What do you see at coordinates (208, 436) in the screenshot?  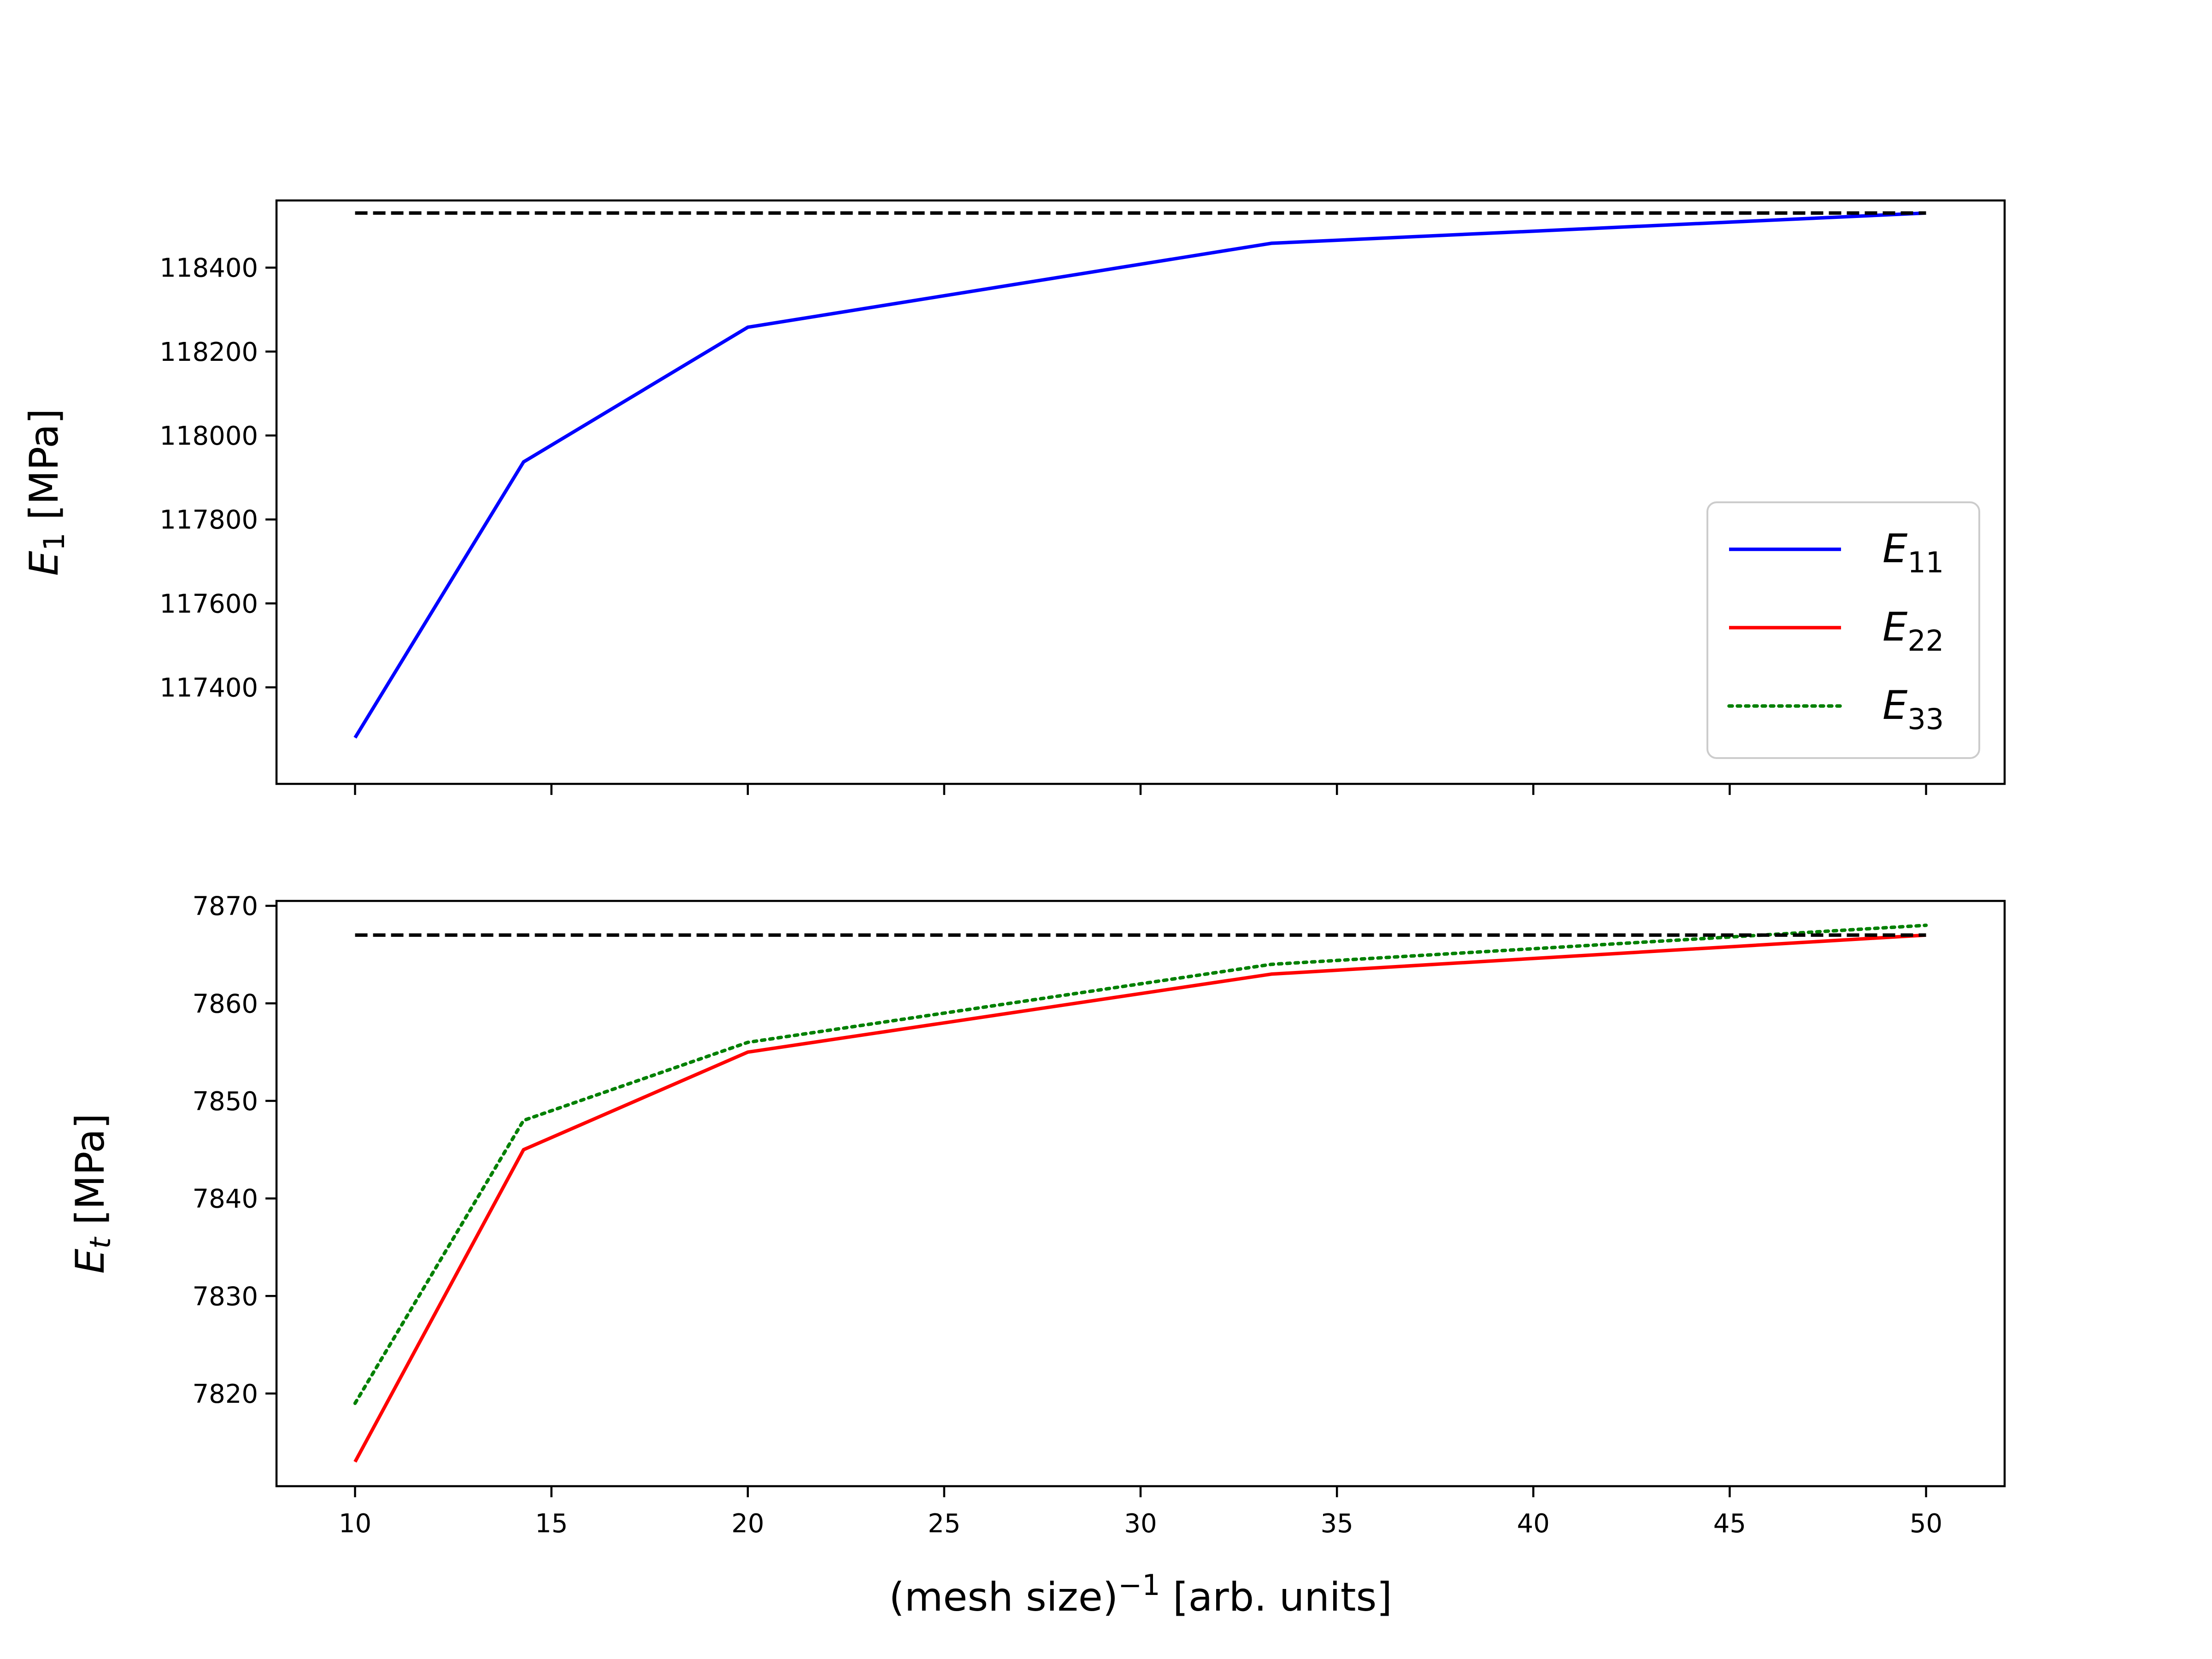 I see `y-tick-label: 118000` at bounding box center [208, 436].